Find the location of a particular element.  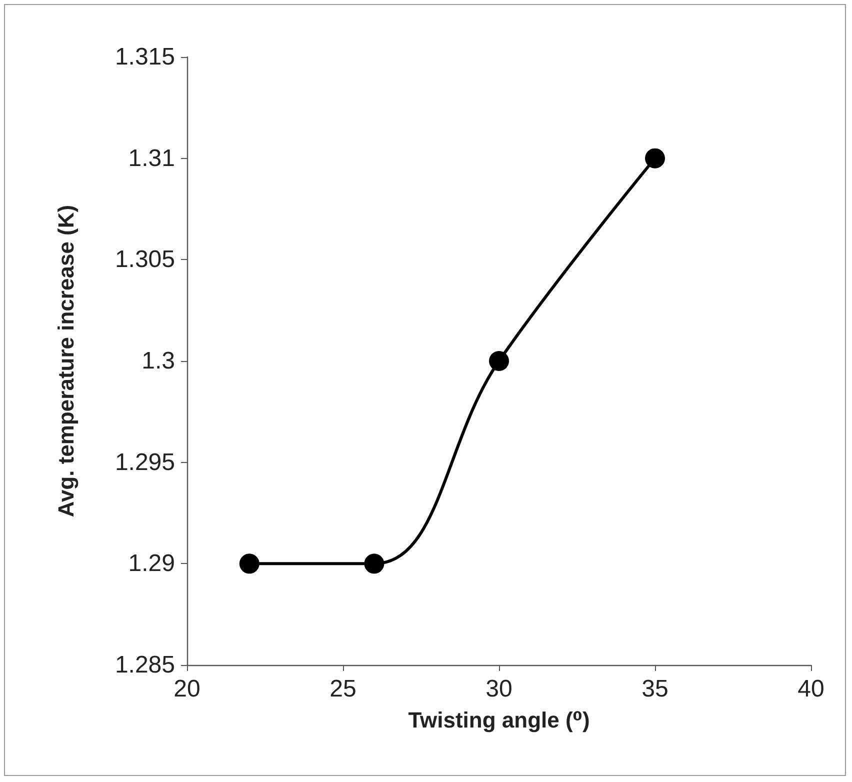

x-tick-label: 40 is located at coordinates (811, 689).